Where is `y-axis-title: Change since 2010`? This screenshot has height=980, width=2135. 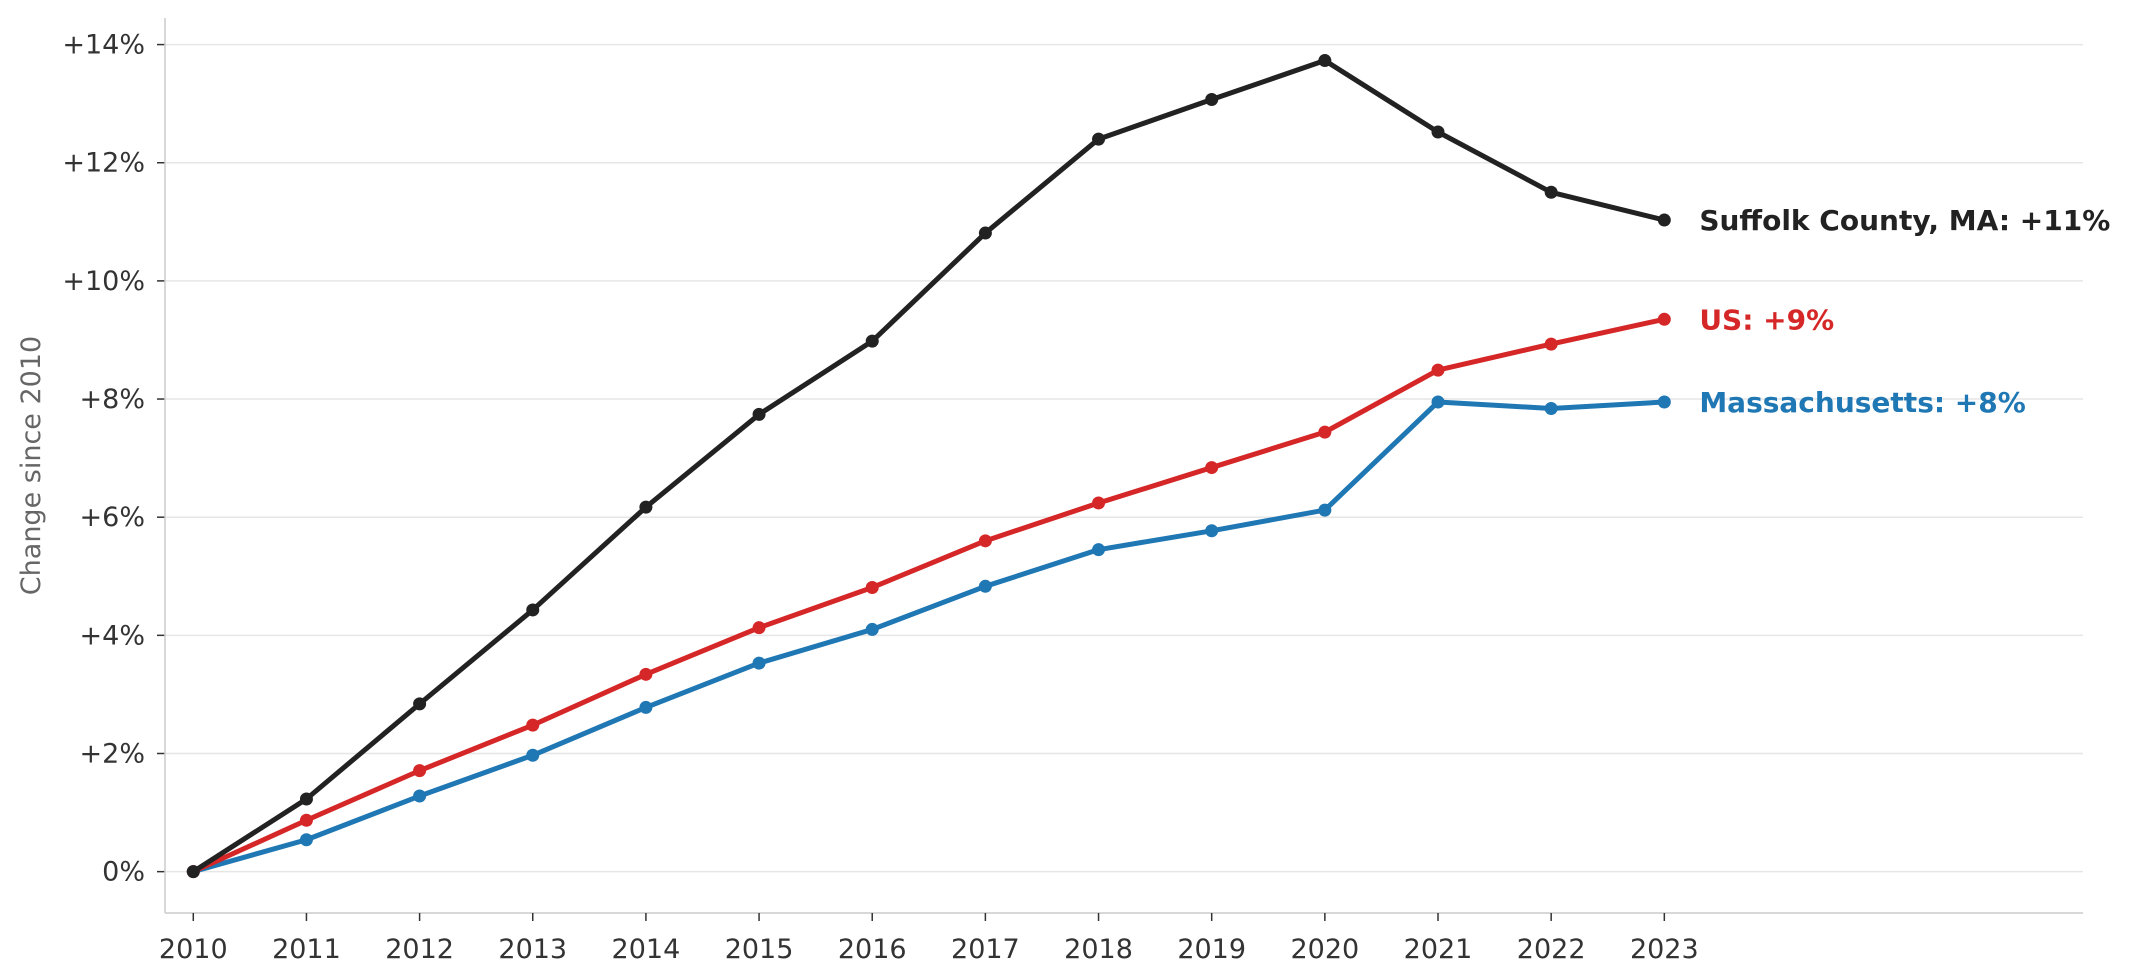
y-axis-title: Change since 2010 is located at coordinates (31, 465).